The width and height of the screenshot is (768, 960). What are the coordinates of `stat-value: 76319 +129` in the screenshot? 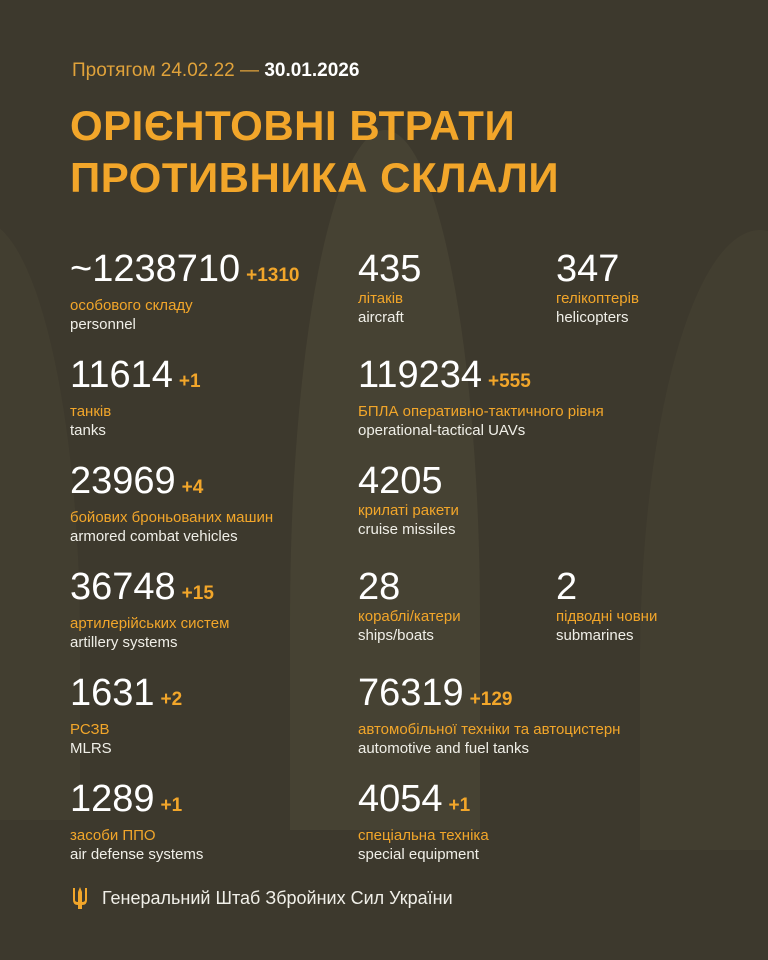 It's located at (557, 696).